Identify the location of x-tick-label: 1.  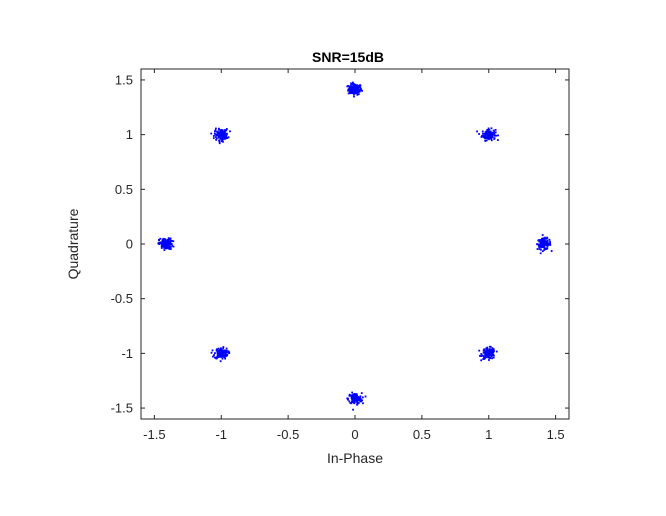
(488, 434).